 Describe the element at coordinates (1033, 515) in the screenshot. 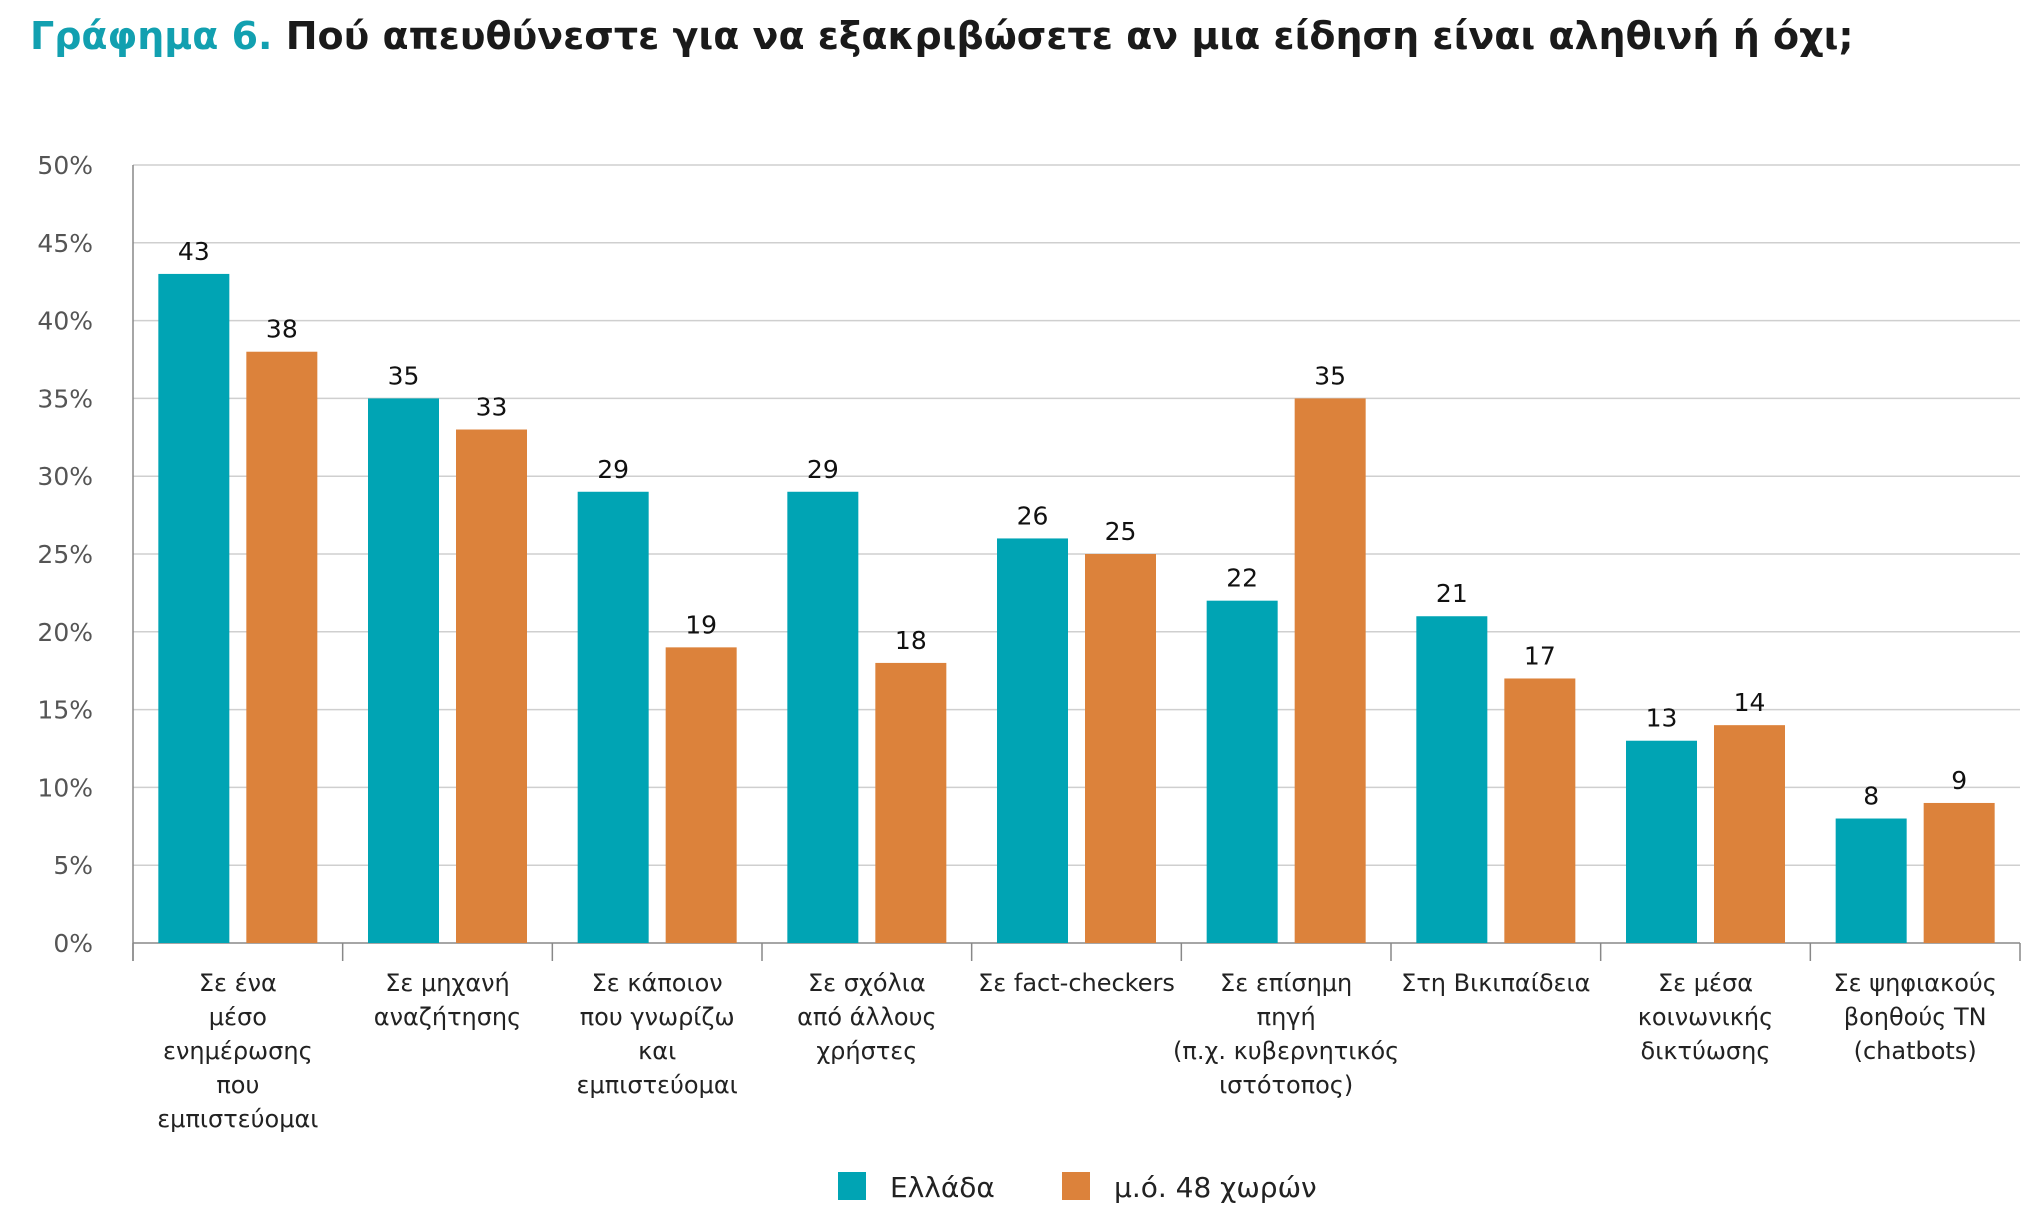

I see `data-label: 26` at that location.